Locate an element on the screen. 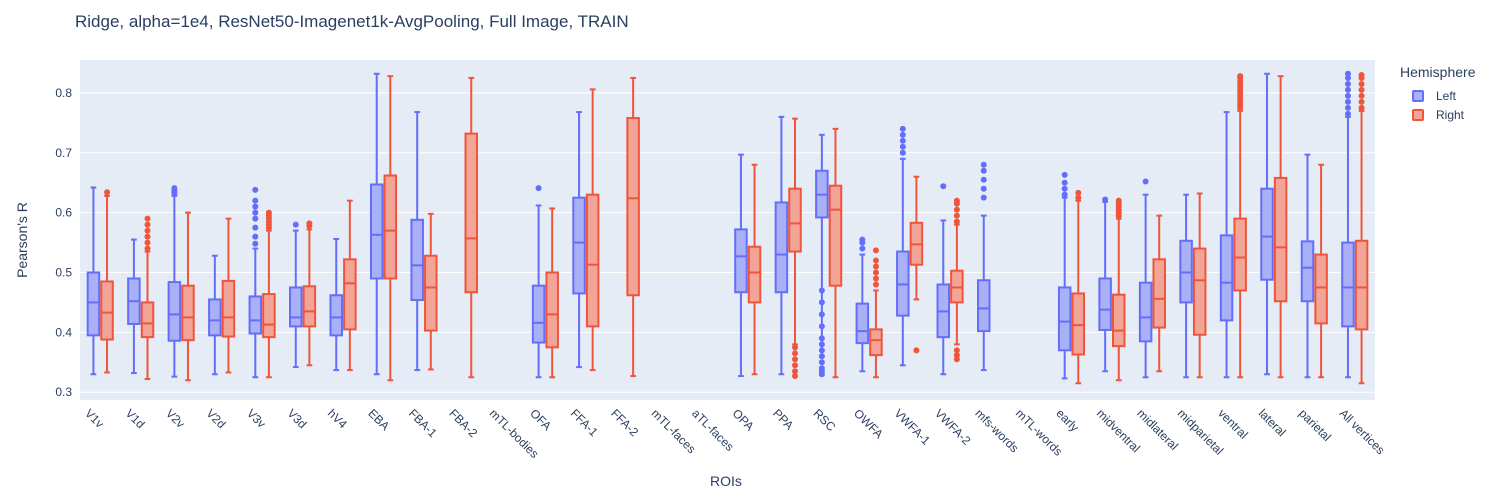 This screenshot has width=1500, height=500. legend-label-left: Left is located at coordinates (1446, 95).